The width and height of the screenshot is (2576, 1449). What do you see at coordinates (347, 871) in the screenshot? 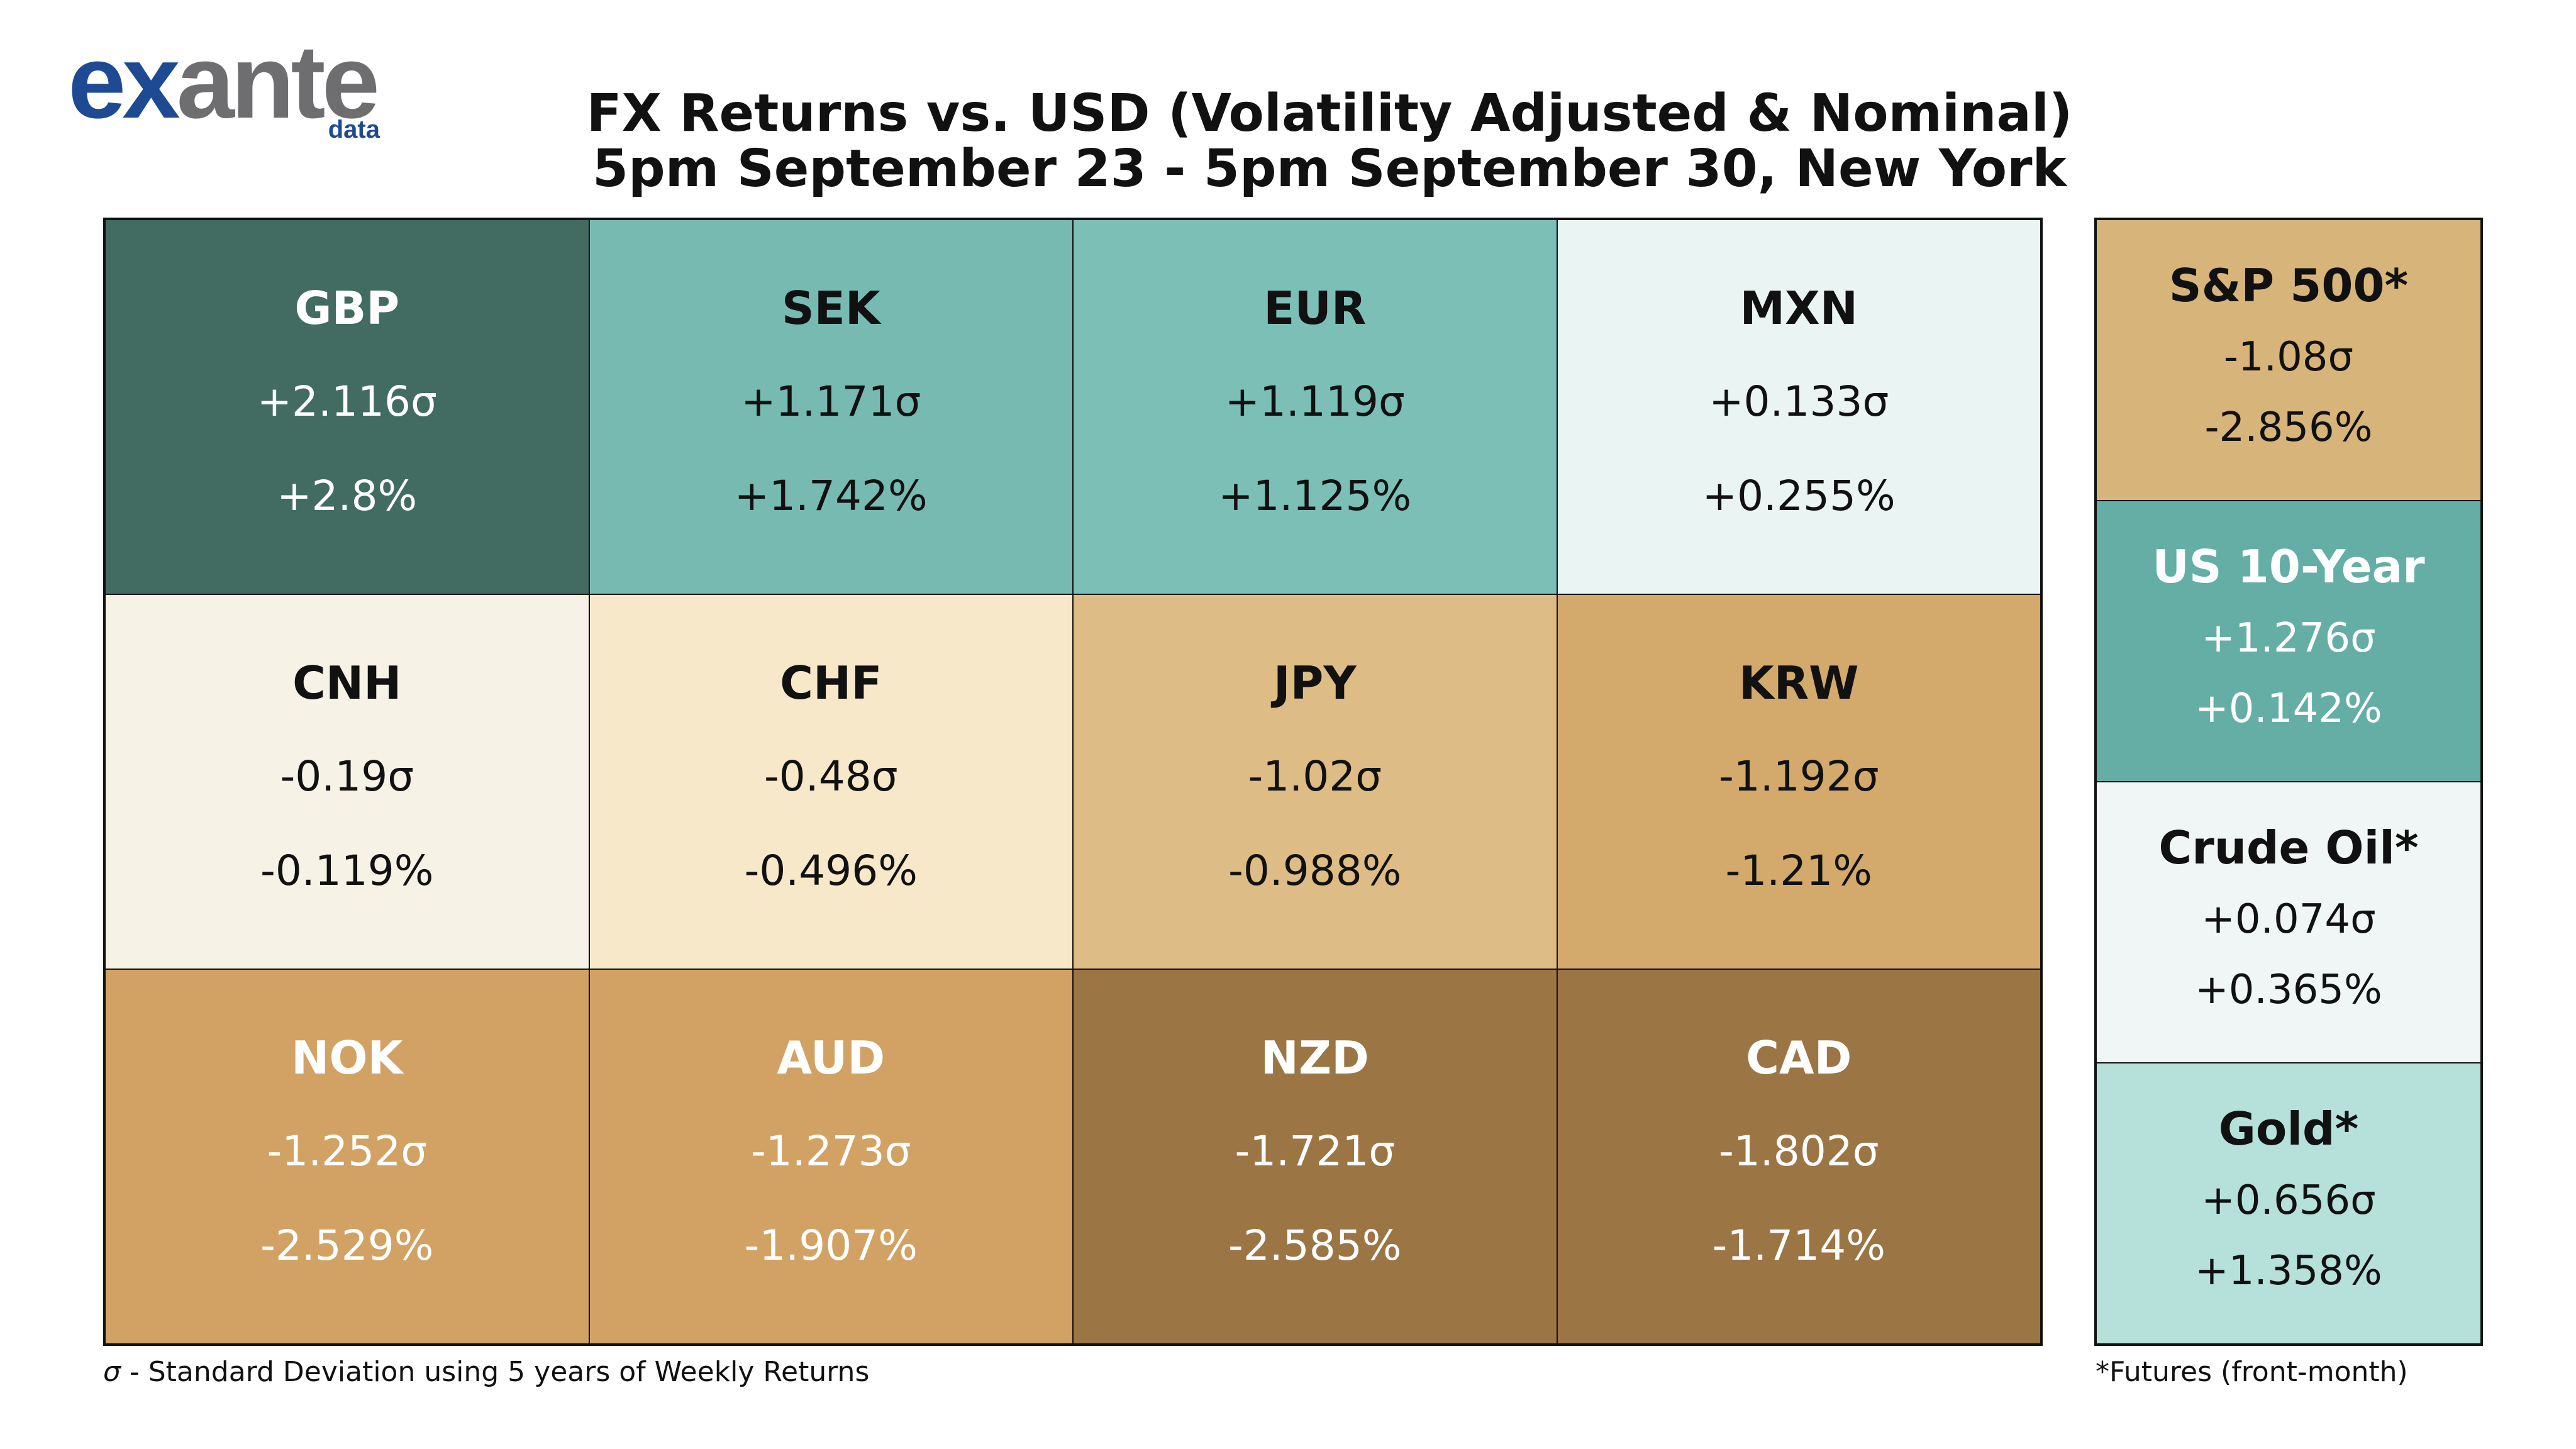
I see `fx-cell-cnh-percent: -0.119%` at bounding box center [347, 871].